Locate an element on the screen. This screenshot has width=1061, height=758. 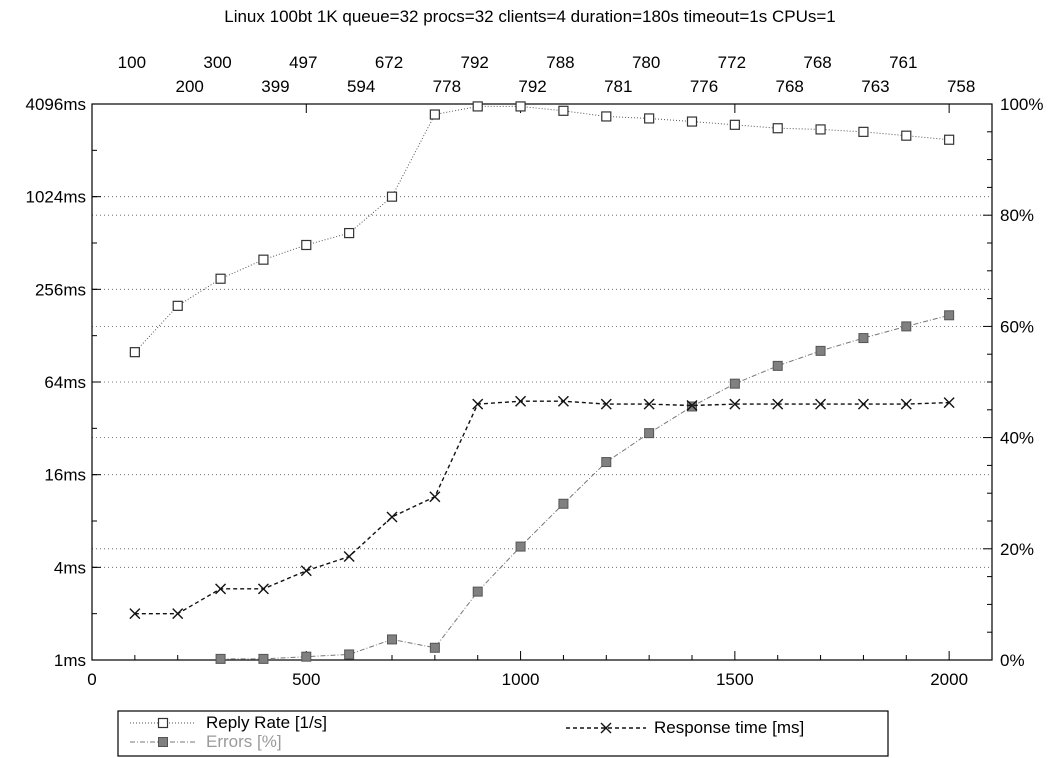
y-left-tick-label: 256ms is located at coordinates (60, 289).